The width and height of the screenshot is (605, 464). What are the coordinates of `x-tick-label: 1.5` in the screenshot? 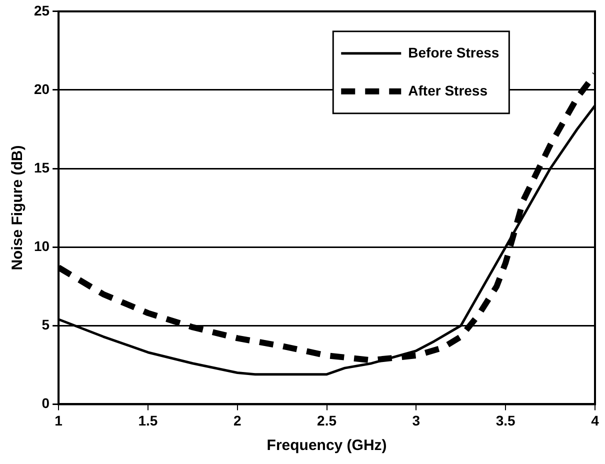 It's located at (148, 420).